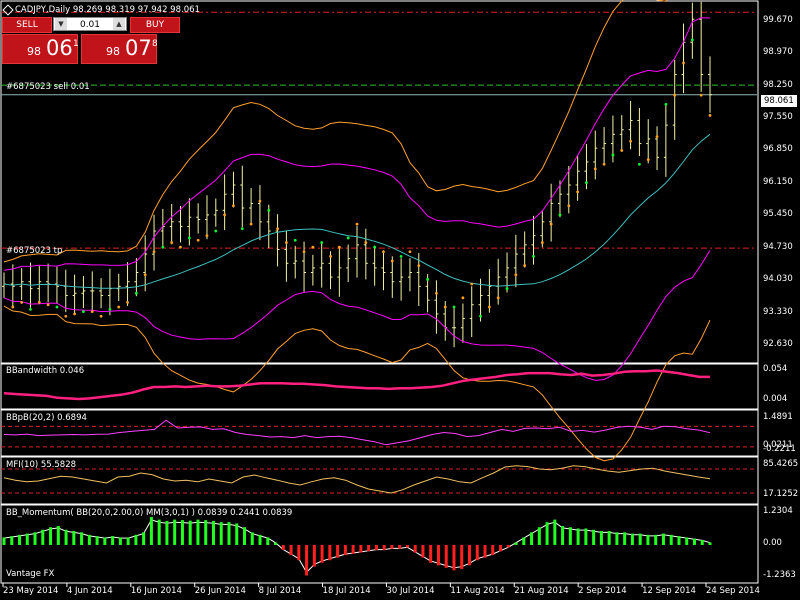  What do you see at coordinates (778, 181) in the screenshot?
I see `y-tick-label: 96.150` at bounding box center [778, 181].